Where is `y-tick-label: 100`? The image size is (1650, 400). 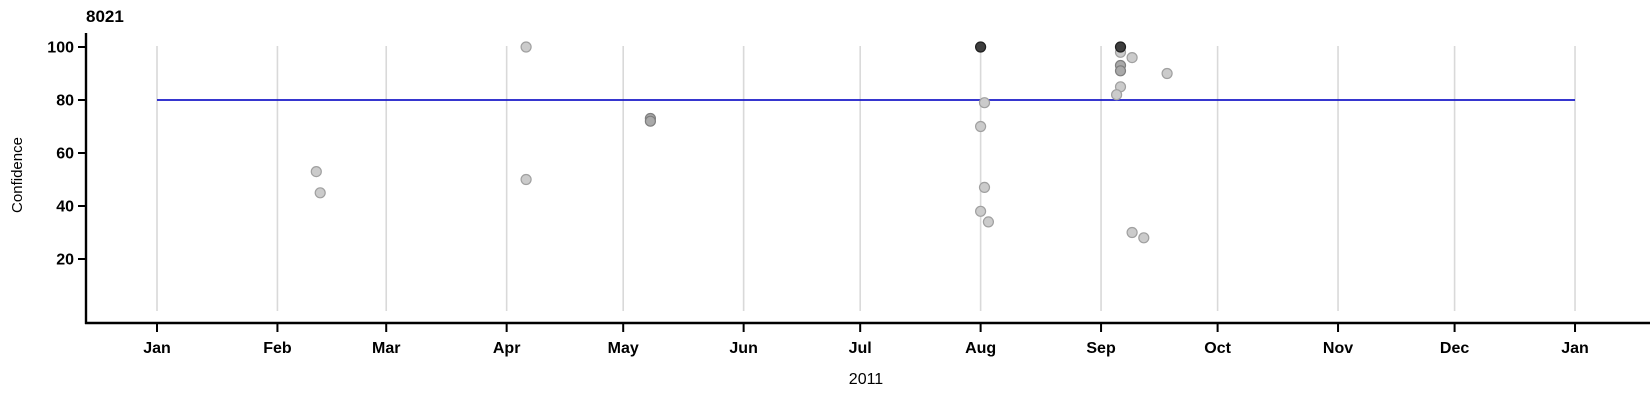
y-tick-label: 100 is located at coordinates (60, 48).